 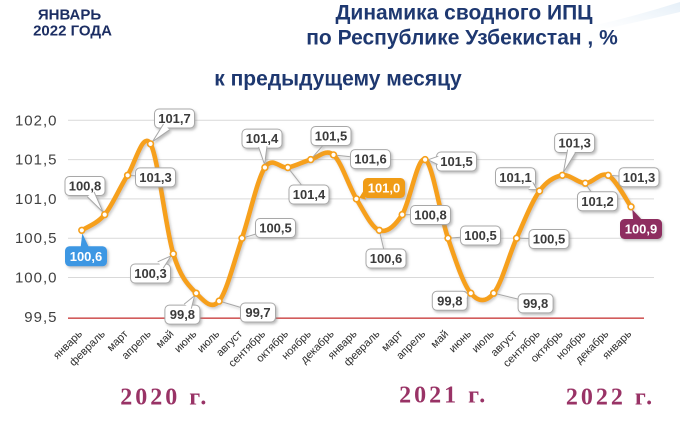 I want to click on svg-text: 101,1, so click(x=515, y=177).